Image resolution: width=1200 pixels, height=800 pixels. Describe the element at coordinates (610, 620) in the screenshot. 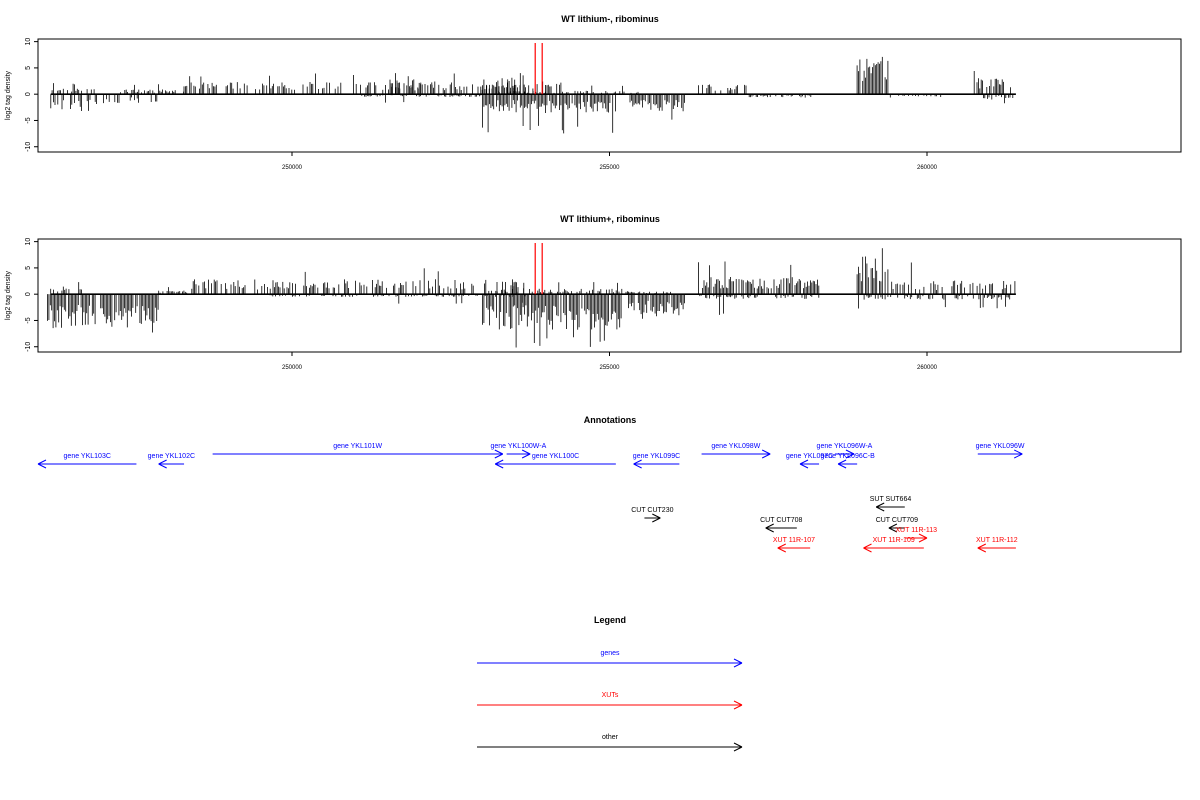

I see `legend-title: Legend` at that location.